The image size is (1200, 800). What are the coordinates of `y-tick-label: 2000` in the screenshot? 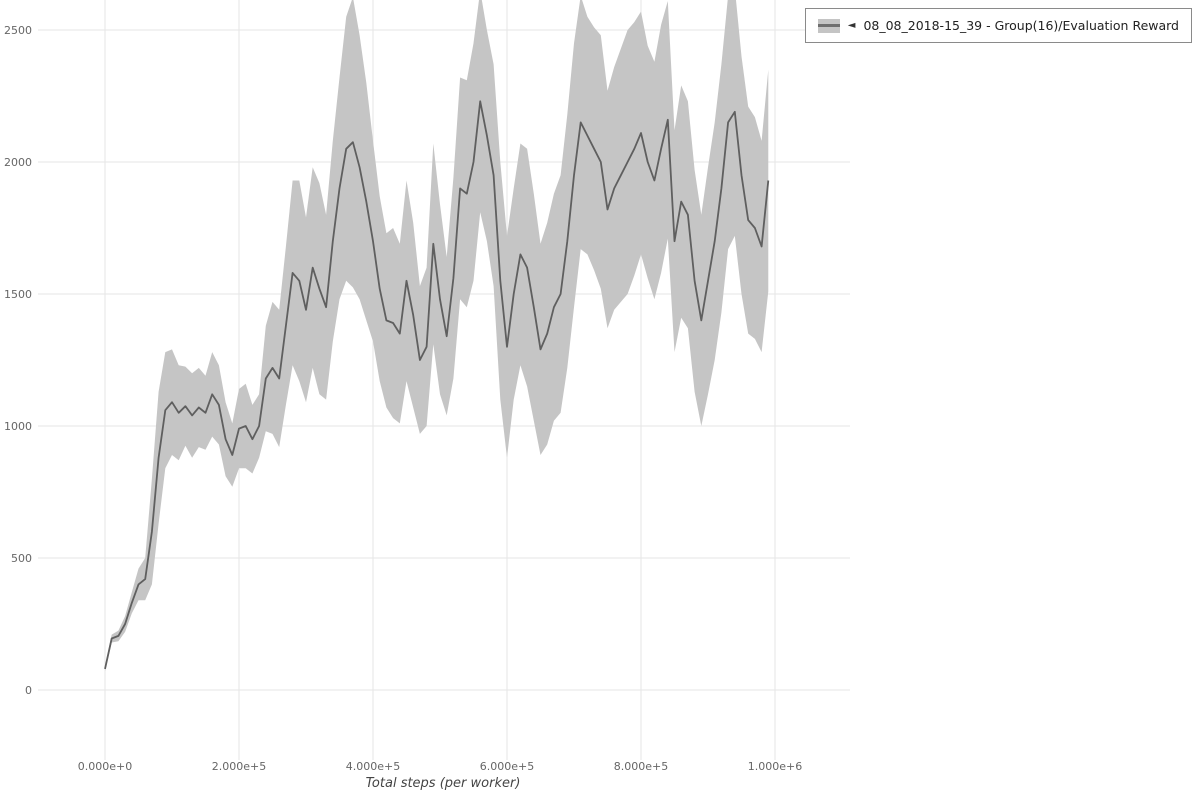 It's located at (18, 162).